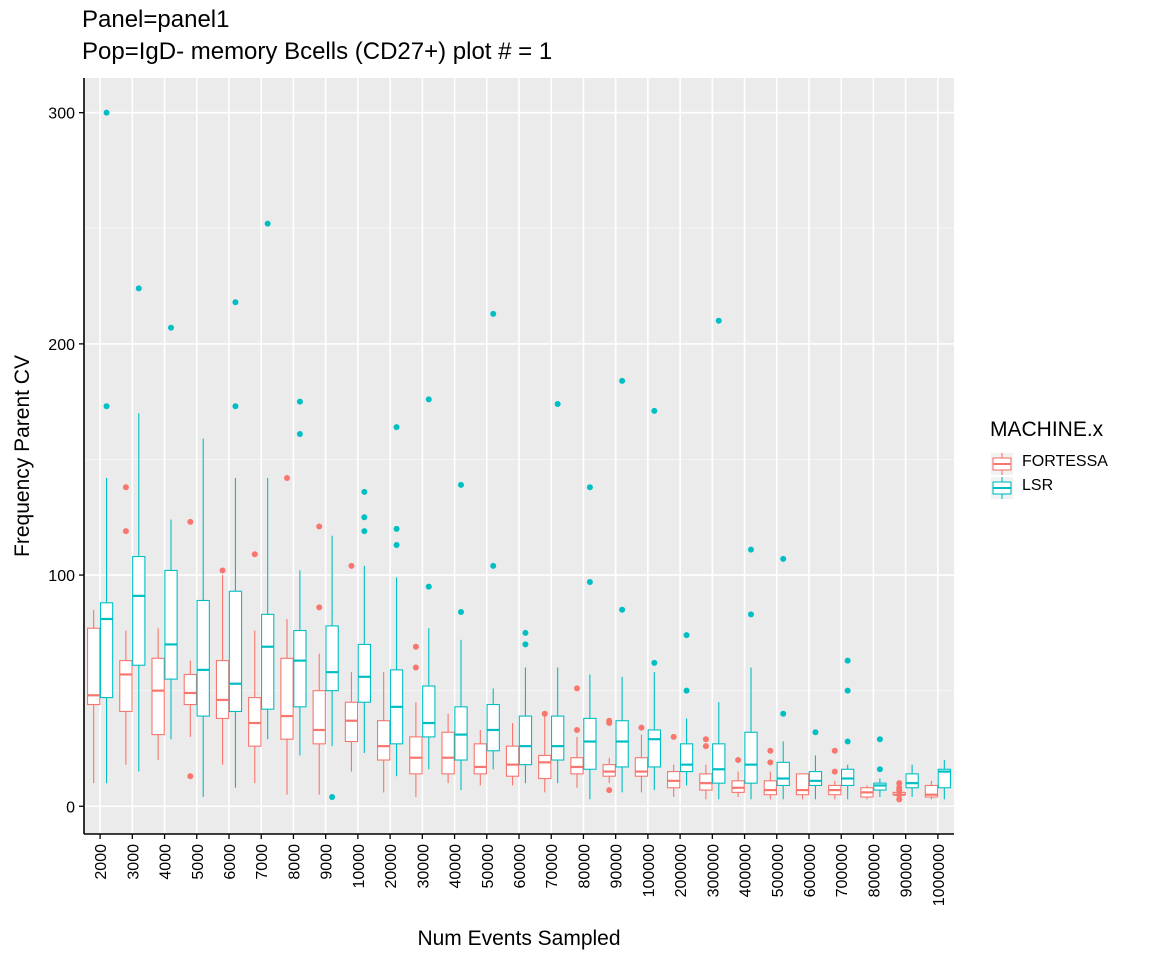  Describe the element at coordinates (810, 870) in the screenshot. I see `x-tick-label: 600000` at that location.